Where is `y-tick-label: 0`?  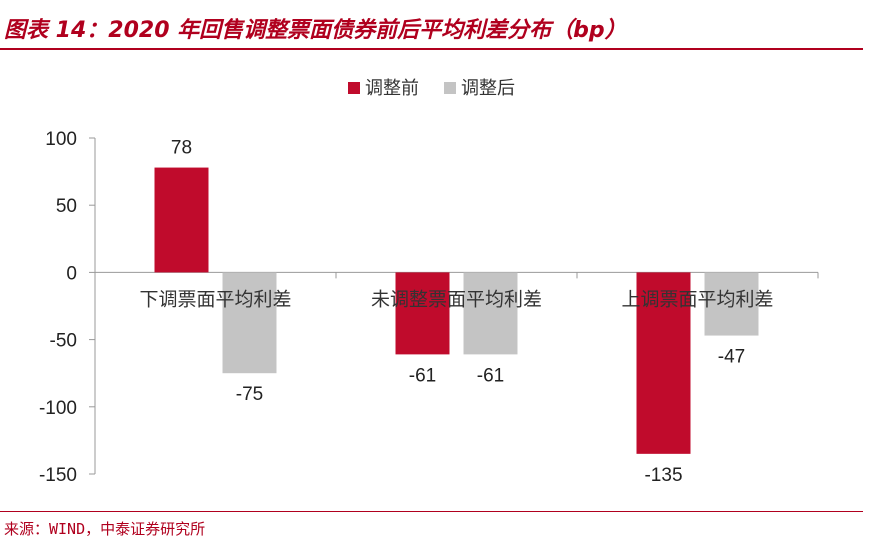
y-tick-label: 0 is located at coordinates (71, 273).